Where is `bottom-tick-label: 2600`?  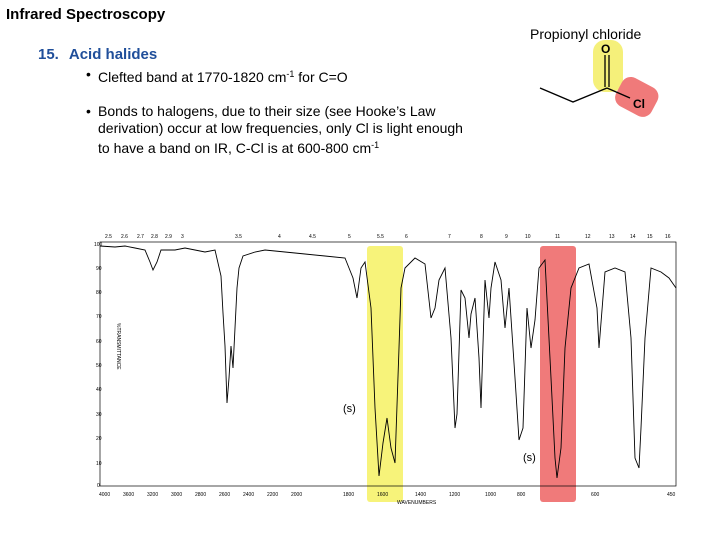 bottom-tick-label: 2600 is located at coordinates (224, 495).